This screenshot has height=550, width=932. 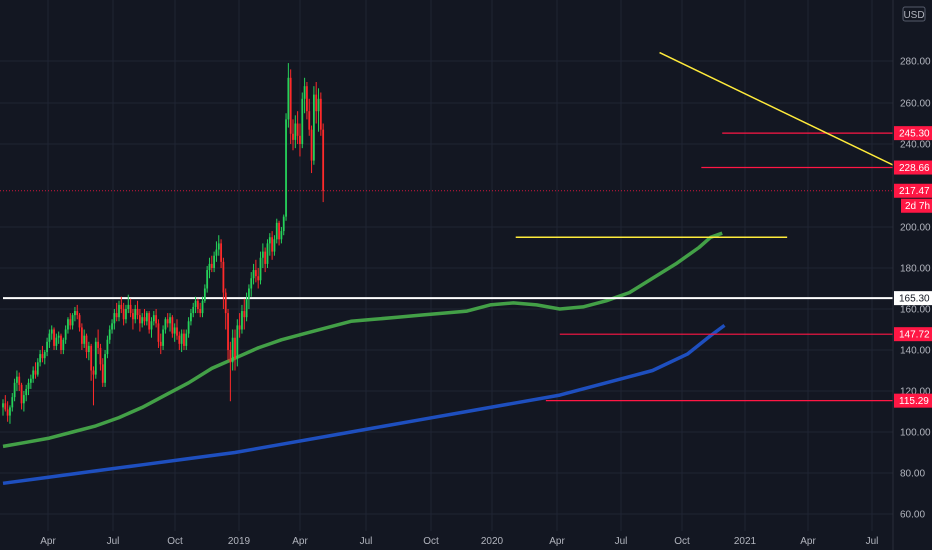 I want to click on currency-label: USD, so click(x=913, y=15).